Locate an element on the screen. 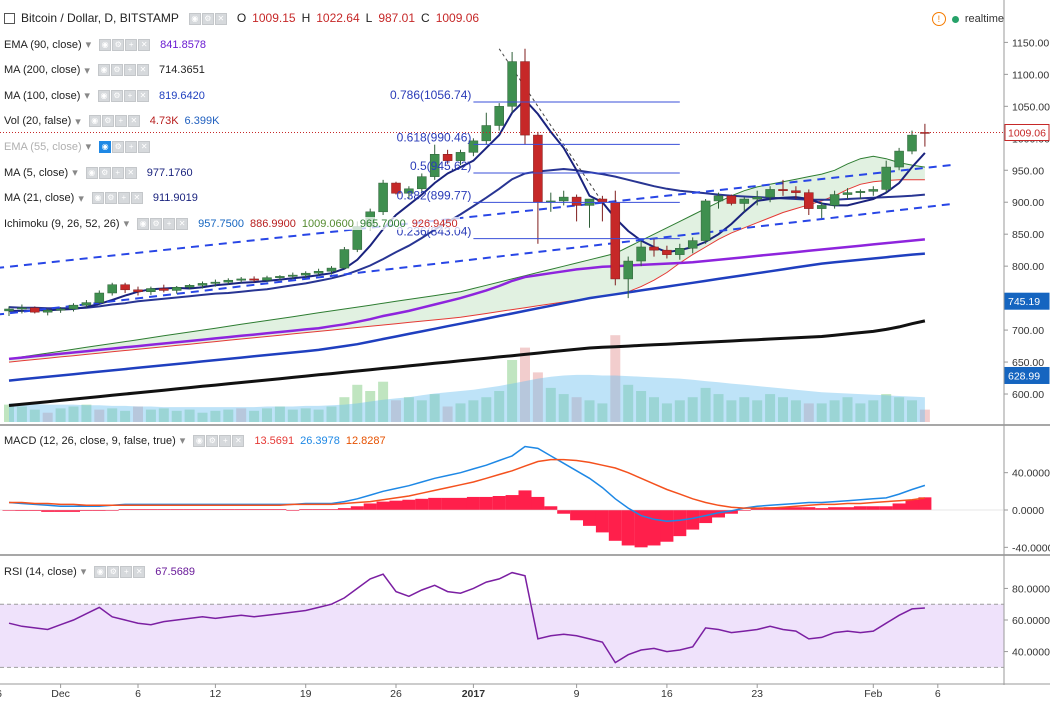  indicator-legend-row: EMA (90, close) ▾ ◉ ⚙ + ✕ 841.8578 is located at coordinates (105, 44).